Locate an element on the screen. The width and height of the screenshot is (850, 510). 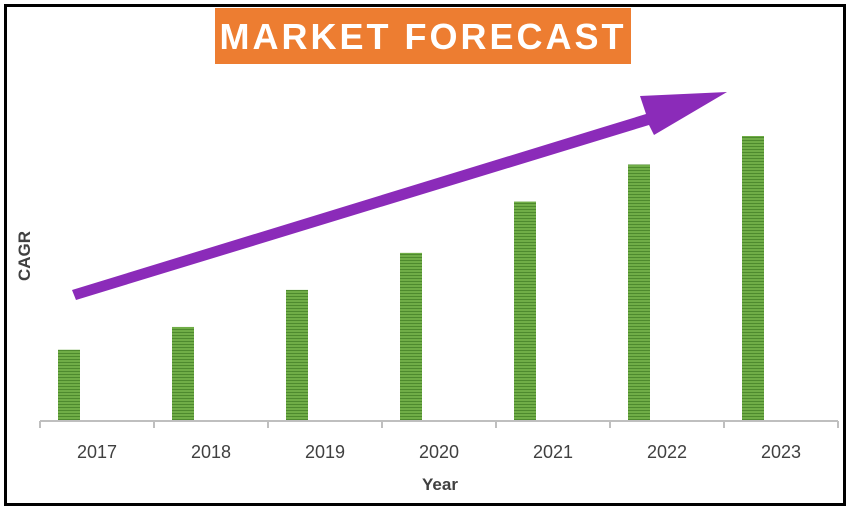
x-axis-title: Year is located at coordinates (440, 484).